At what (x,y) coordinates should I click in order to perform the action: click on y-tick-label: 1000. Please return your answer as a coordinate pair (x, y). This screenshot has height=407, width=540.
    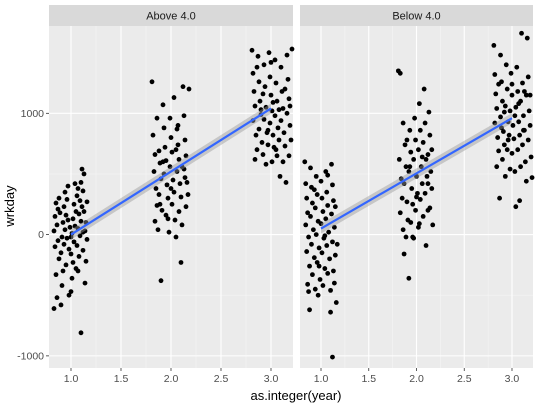
    Looking at the image, I should click on (33, 114).